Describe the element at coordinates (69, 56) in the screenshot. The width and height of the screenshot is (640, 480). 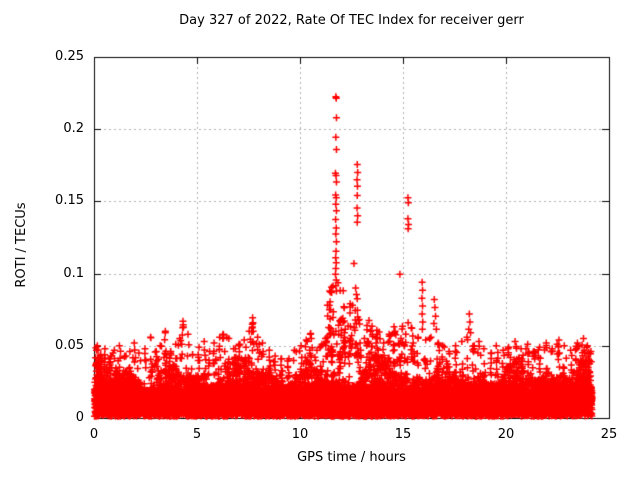
I see `y-tick-label: 0.25` at that location.